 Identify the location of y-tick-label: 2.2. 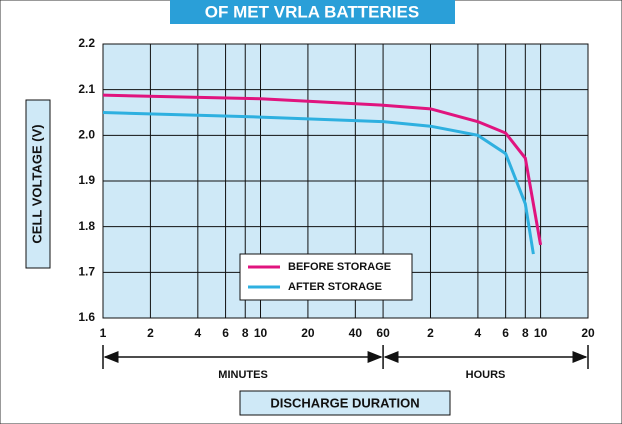
(86, 43).